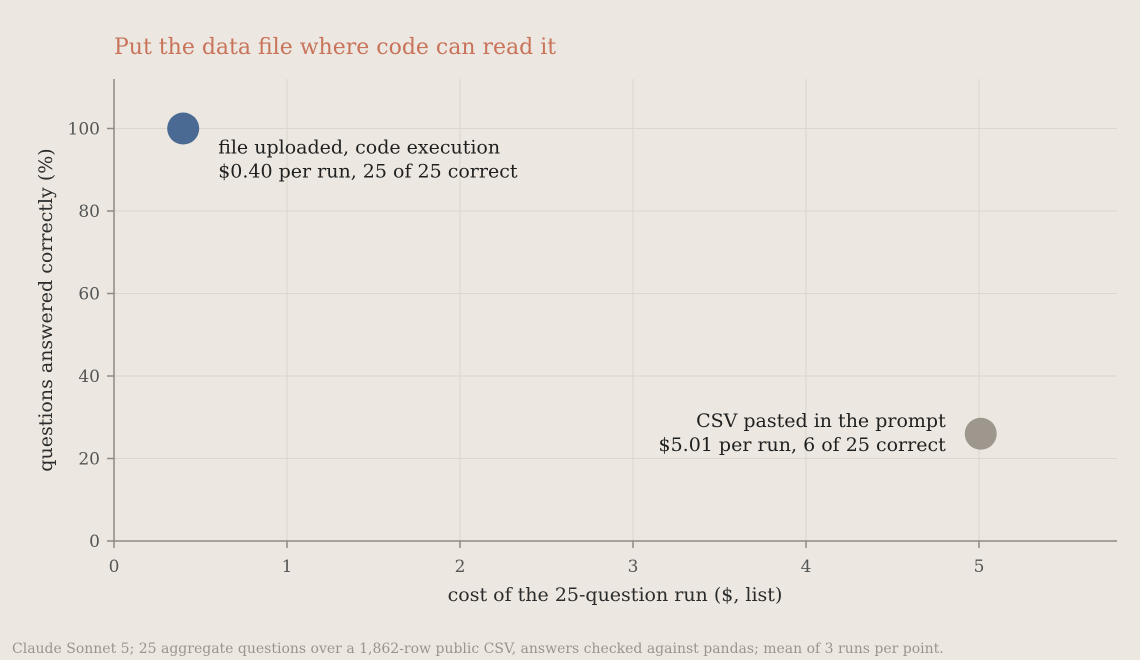 The width and height of the screenshot is (1140, 660). What do you see at coordinates (94, 542) in the screenshot?
I see `y-tick-label: 0` at bounding box center [94, 542].